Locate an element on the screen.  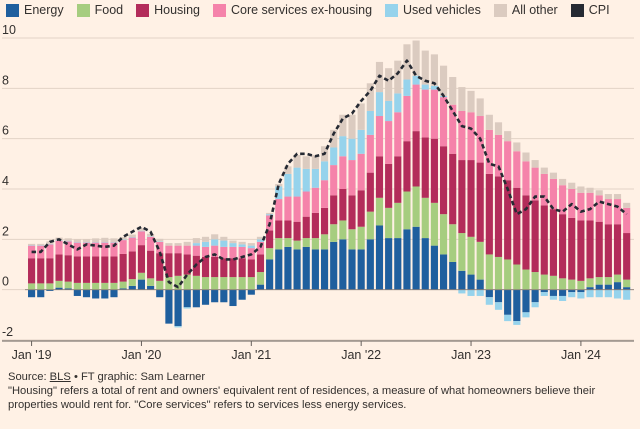
x-tick-label: Jan '20 is located at coordinates (141, 355).